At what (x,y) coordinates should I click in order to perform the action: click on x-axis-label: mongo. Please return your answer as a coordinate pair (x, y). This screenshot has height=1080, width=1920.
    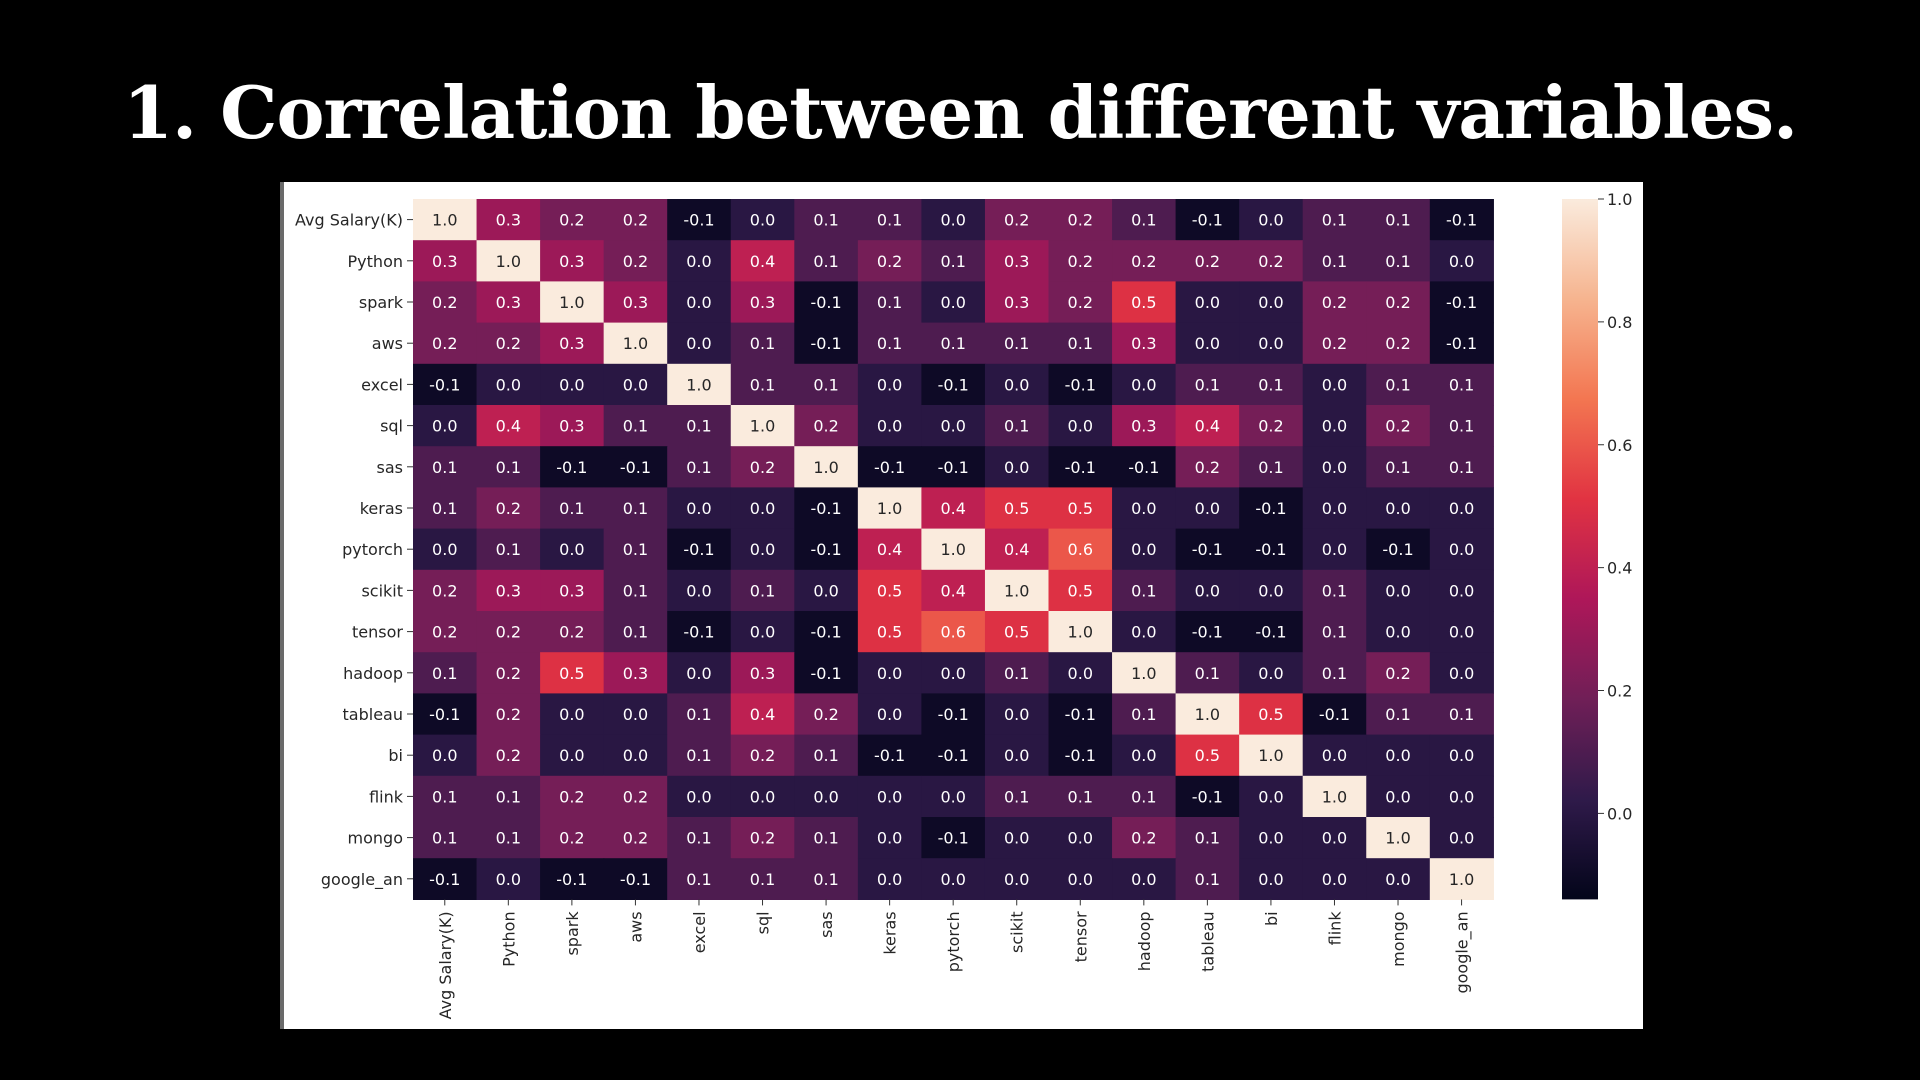
    Looking at the image, I should click on (1398, 938).